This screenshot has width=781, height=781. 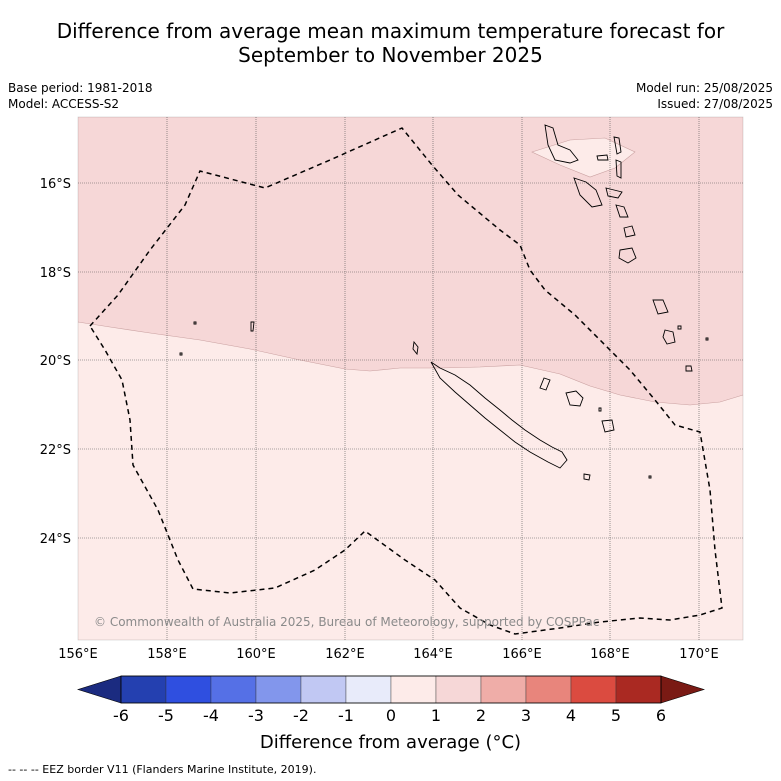 I want to click on colorbar-tick-label: -3, so click(x=256, y=715).